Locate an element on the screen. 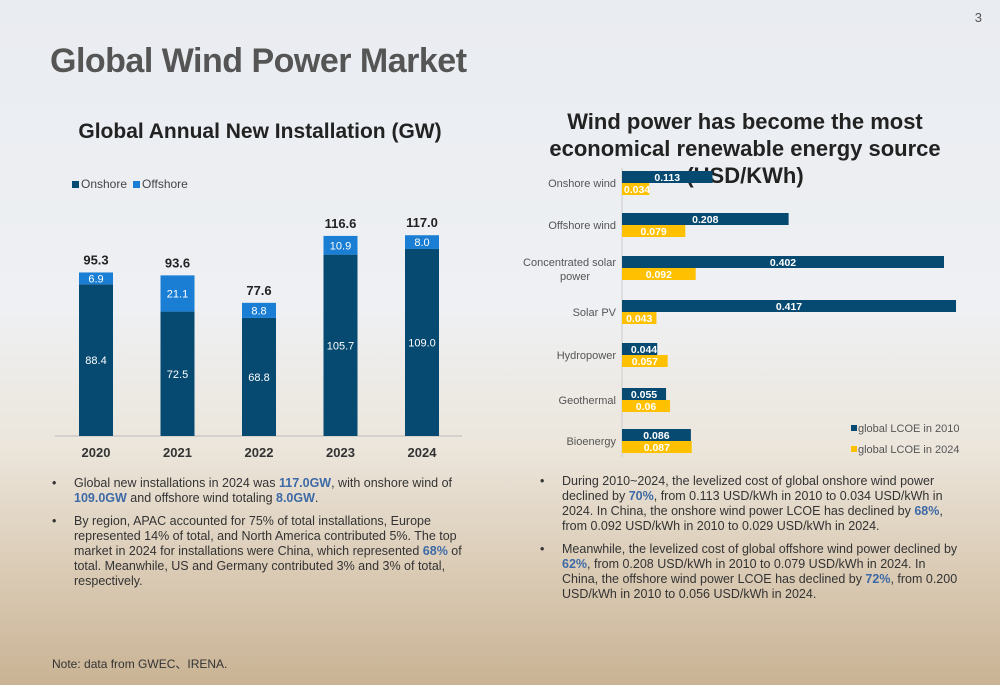 The image size is (1000, 685). legend-2024-swatch is located at coordinates (854, 449).